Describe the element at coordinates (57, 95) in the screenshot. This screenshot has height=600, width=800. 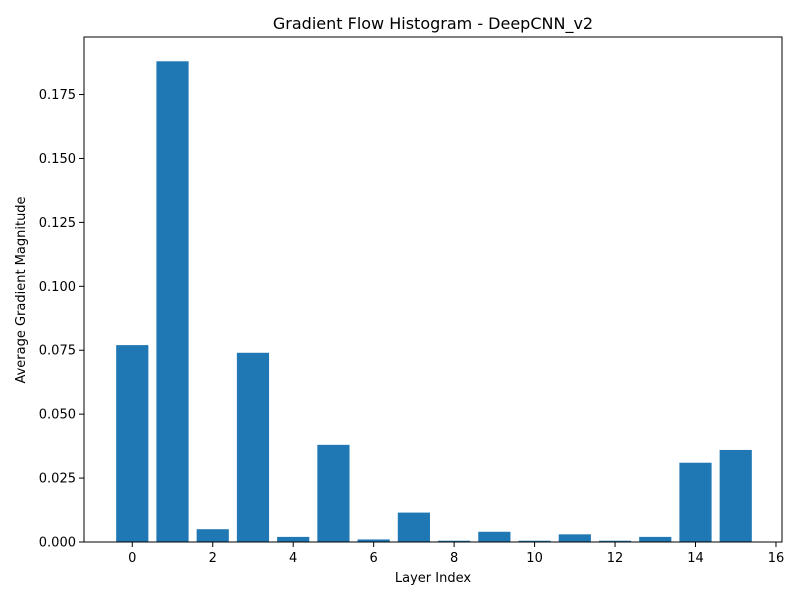
I see `y-tick-label: 0.175` at that location.